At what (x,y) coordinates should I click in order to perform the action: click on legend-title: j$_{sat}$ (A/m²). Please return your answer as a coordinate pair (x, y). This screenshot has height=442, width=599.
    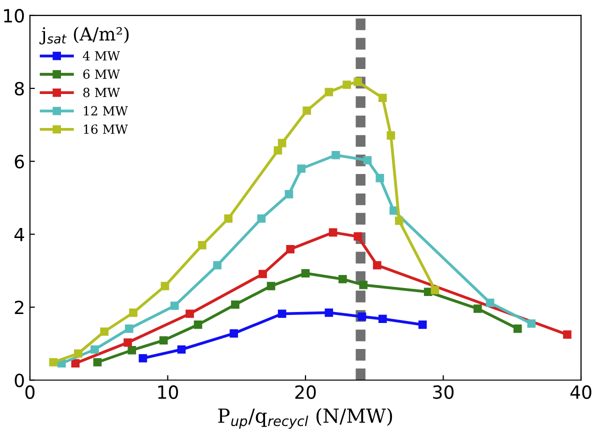
    Looking at the image, I should click on (84, 35).